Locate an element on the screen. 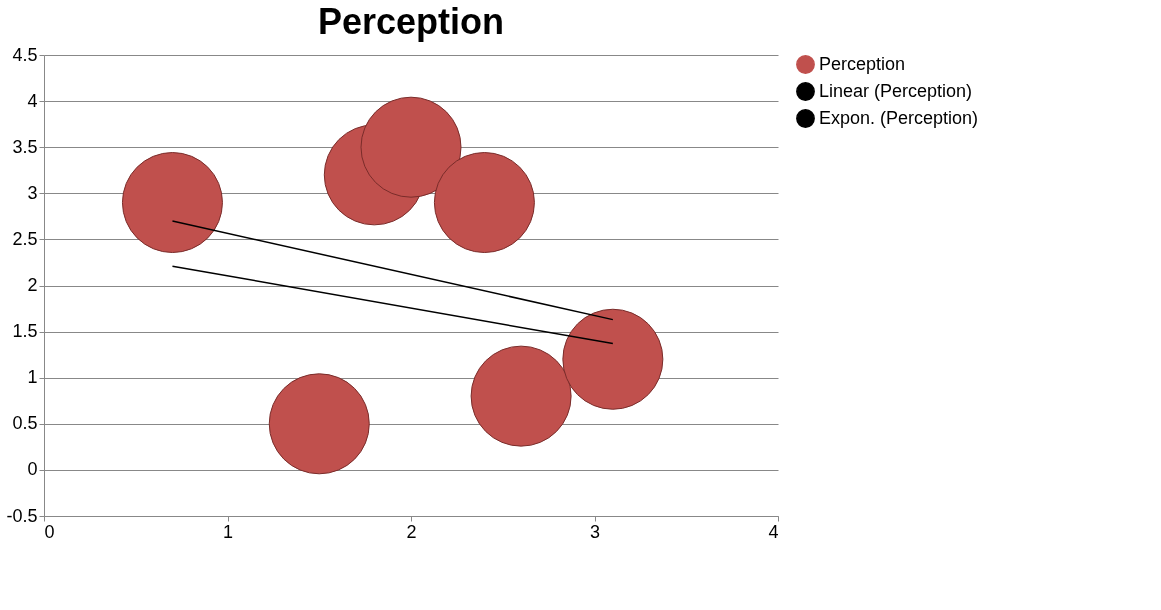  legend-label: Perception is located at coordinates (862, 63).